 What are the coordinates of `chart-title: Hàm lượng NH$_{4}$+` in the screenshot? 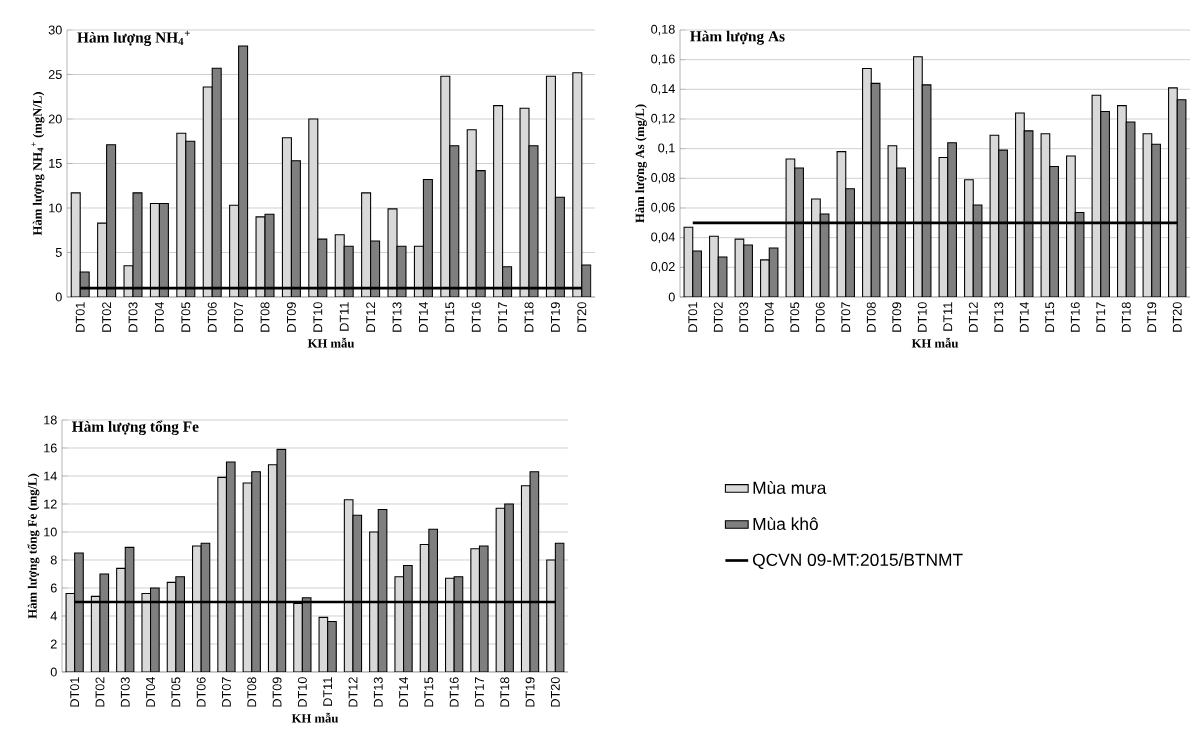 It's located at (133, 38).